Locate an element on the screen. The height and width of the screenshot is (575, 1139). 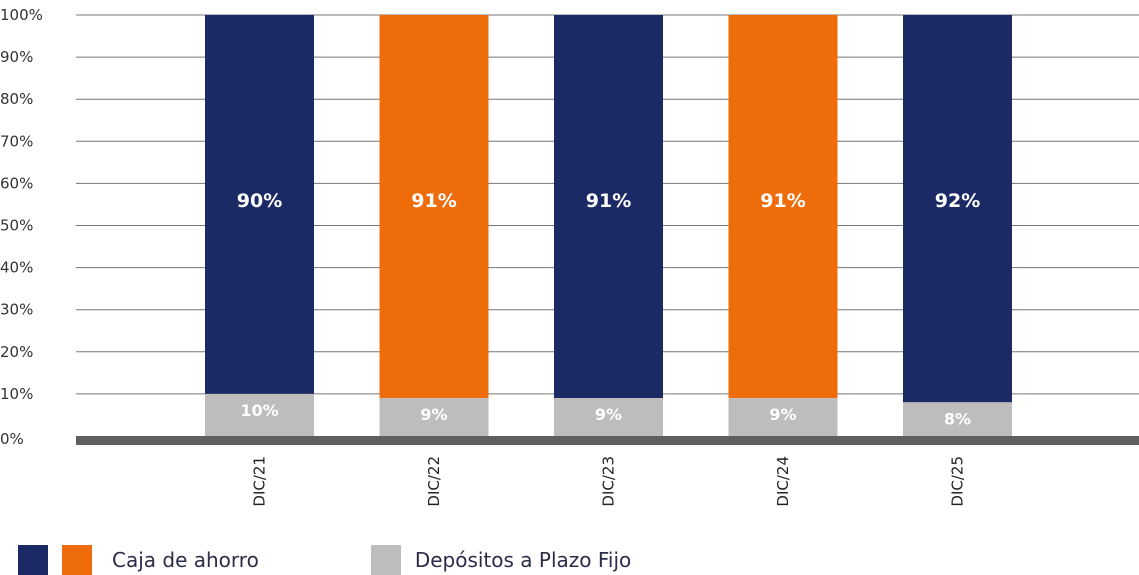
x-category-label: DIC/25 is located at coordinates (958, 481).